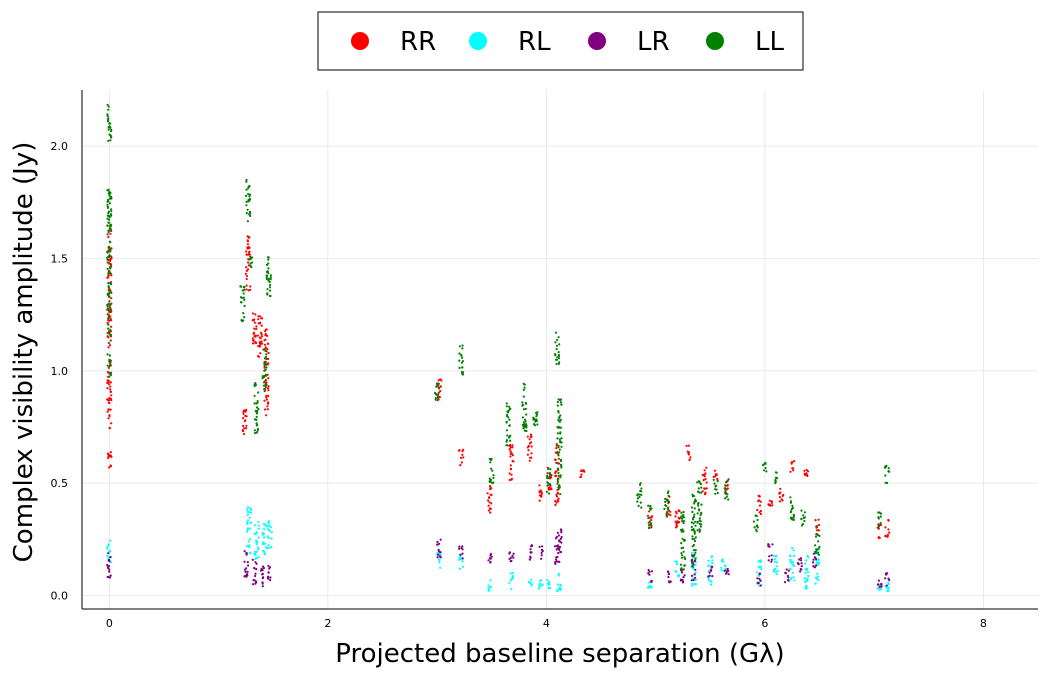 This screenshot has width=1050, height=700. What do you see at coordinates (715, 41) in the screenshot?
I see `legend-marker-ll` at bounding box center [715, 41].